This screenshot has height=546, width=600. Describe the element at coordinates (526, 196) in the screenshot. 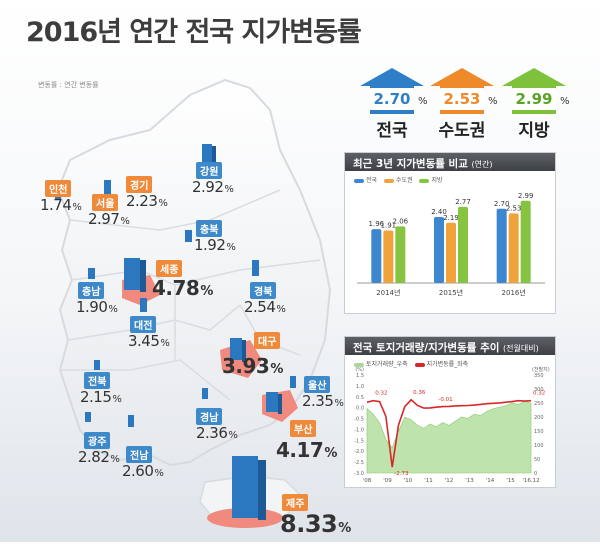

I see `data-label: 2.99` at that location.